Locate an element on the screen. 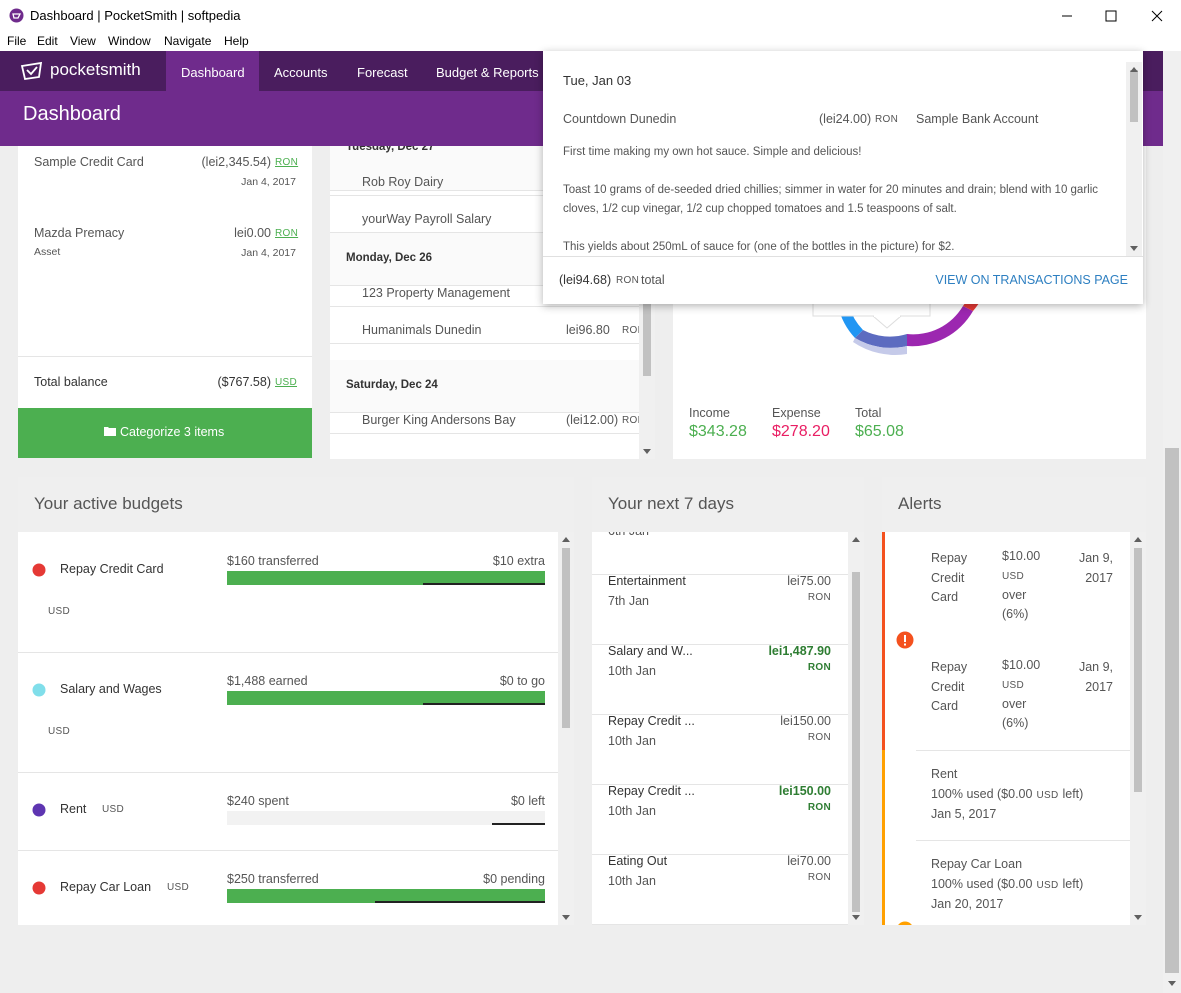 The height and width of the screenshot is (993, 1181). page-title: Dashboard is located at coordinates (72, 114).